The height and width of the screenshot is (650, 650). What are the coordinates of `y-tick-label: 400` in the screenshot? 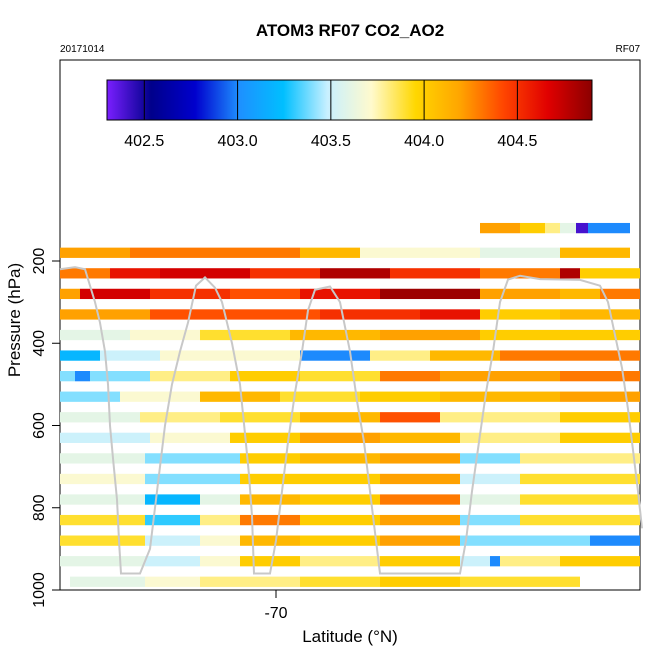 It's located at (39, 343).